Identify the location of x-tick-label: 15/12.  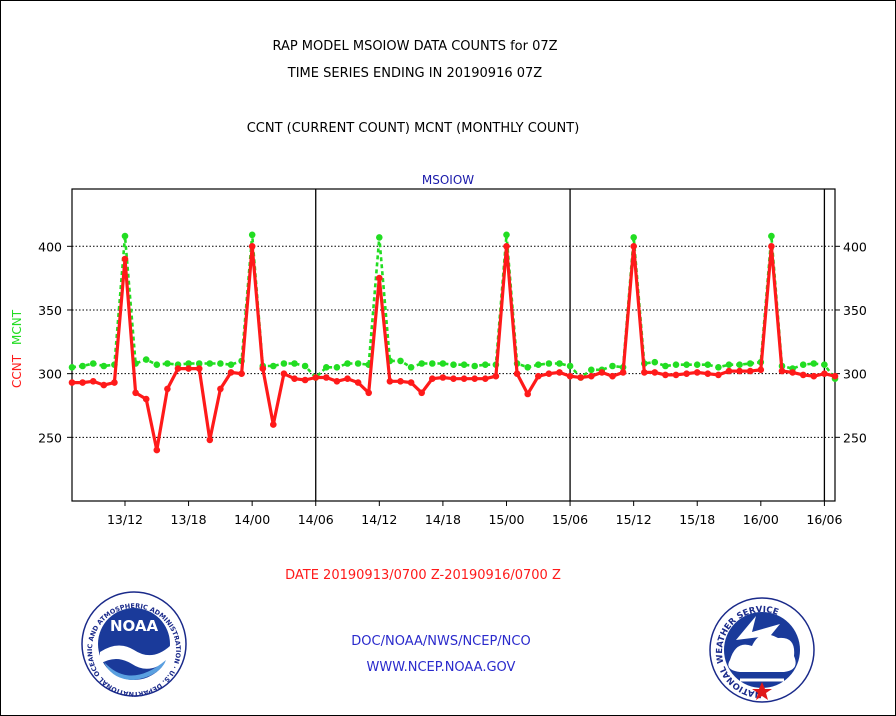
(634, 519).